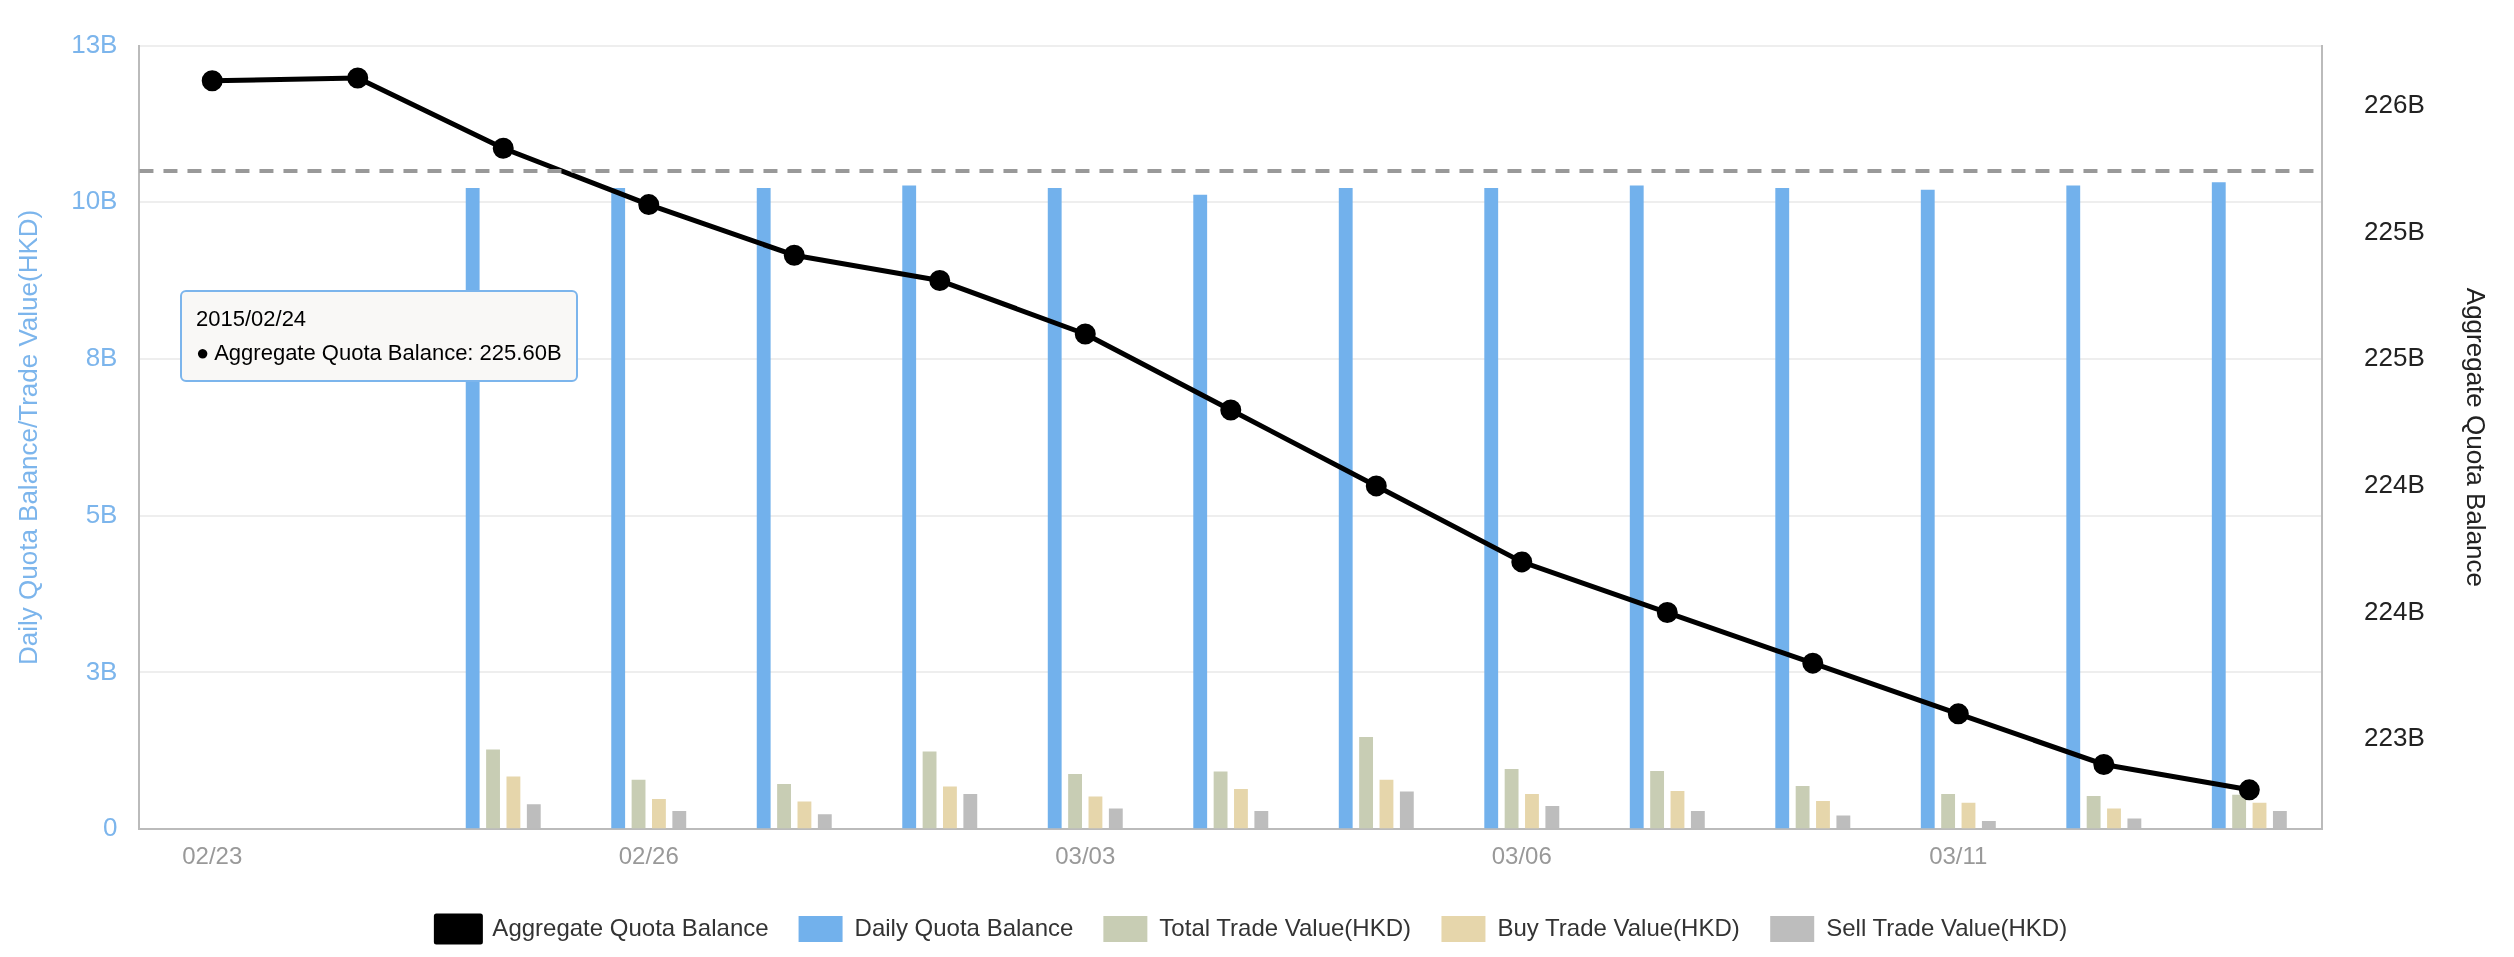 The width and height of the screenshot is (2514, 957). Describe the element at coordinates (212, 856) in the screenshot. I see `x-tick-label: 02/23` at that location.